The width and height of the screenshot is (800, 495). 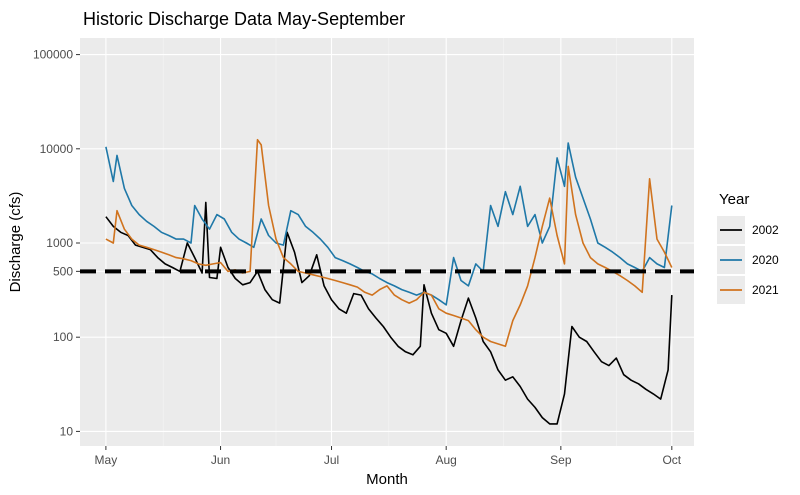 What do you see at coordinates (57, 149) in the screenshot?
I see `y-tick-label: 10000` at bounding box center [57, 149].